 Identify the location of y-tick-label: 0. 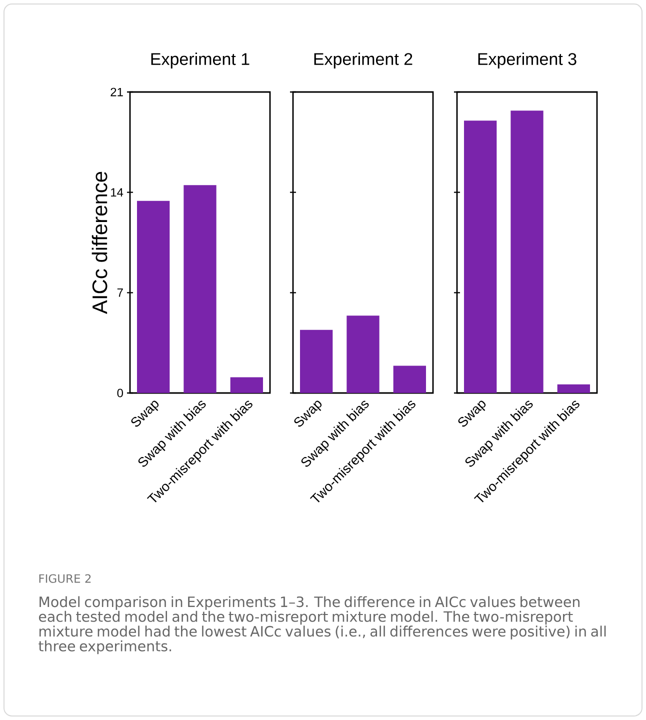
(120, 393).